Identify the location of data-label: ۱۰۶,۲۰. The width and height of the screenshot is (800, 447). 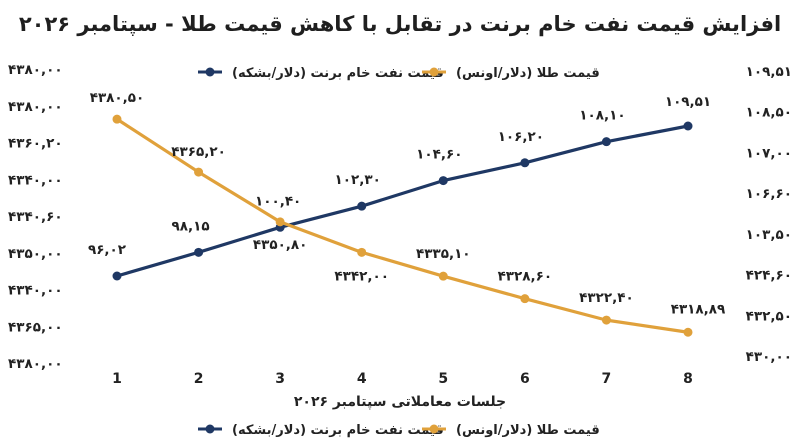
(521, 137).